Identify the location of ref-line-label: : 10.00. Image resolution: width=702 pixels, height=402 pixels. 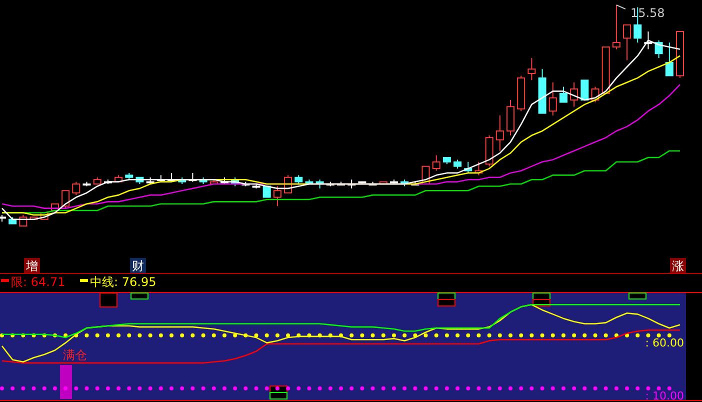
(664, 395).